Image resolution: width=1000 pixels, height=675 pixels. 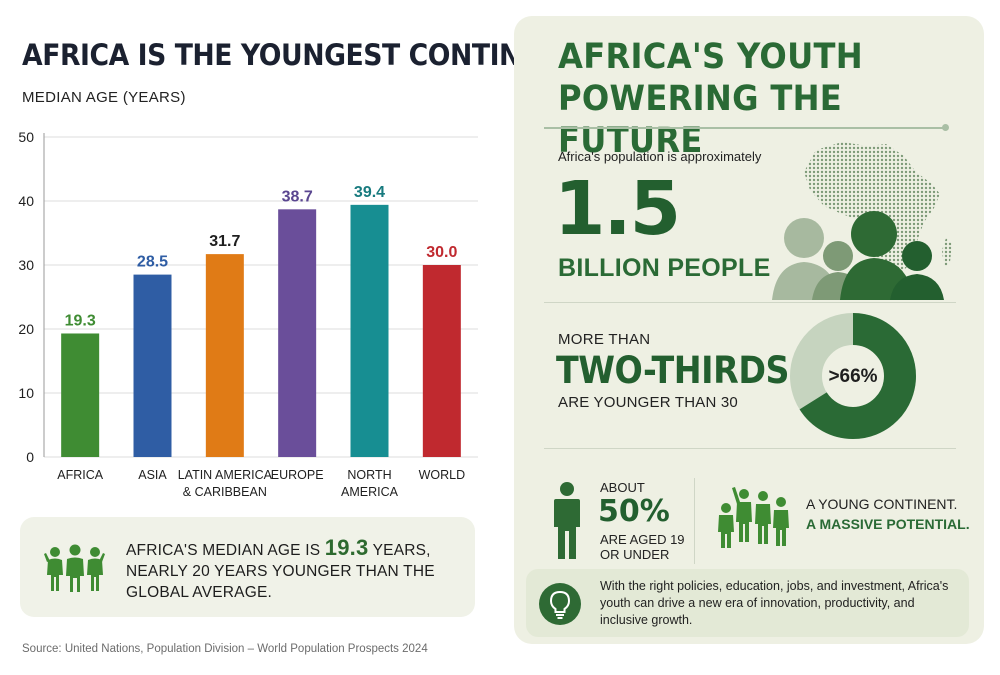 I want to click on y-tick-label: 10, so click(x=26, y=393).